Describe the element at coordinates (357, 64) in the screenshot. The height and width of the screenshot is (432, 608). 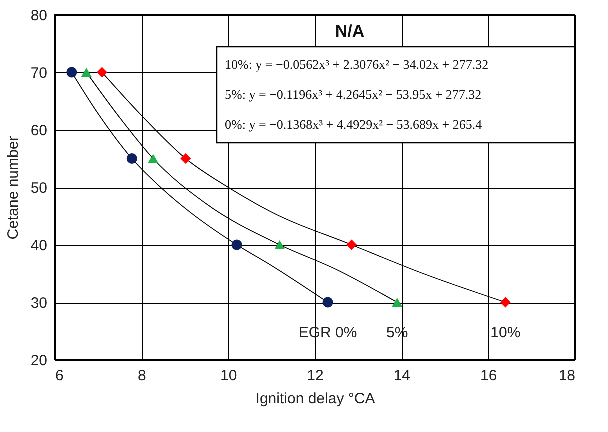
I see `annotation: 10%: y = −0.0562x³ + 2.3076x² − 34.02x + 277.32` at that location.